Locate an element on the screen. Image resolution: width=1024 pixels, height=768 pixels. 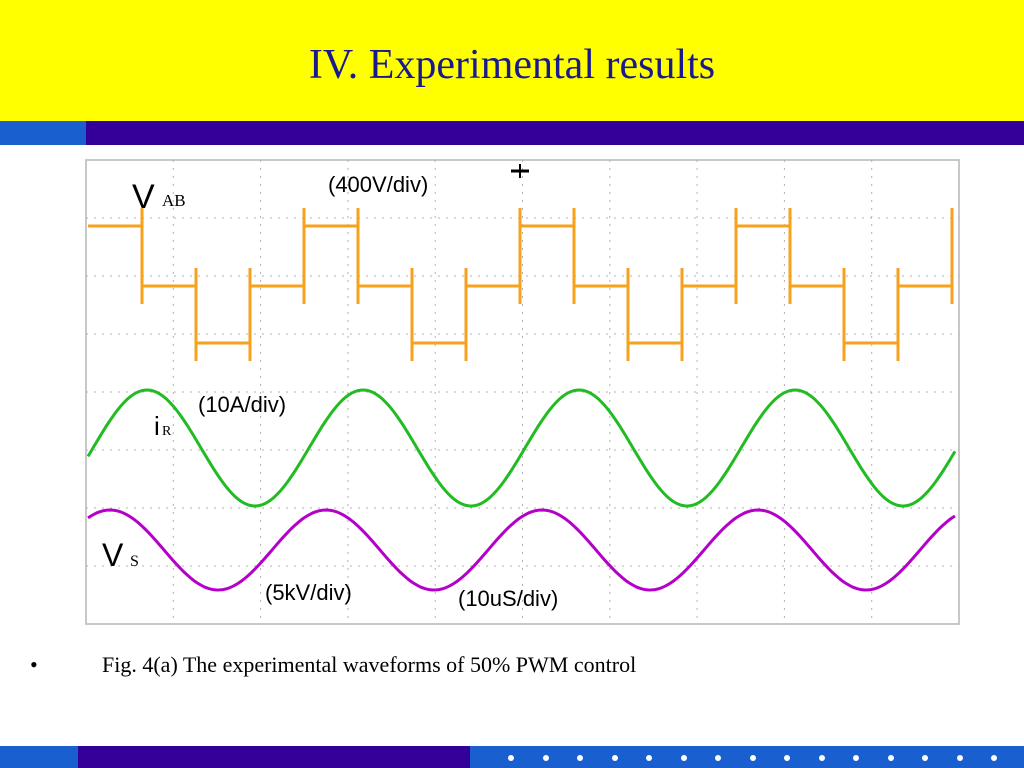
vs-scale-label: (5kV/div) is located at coordinates (308, 592).